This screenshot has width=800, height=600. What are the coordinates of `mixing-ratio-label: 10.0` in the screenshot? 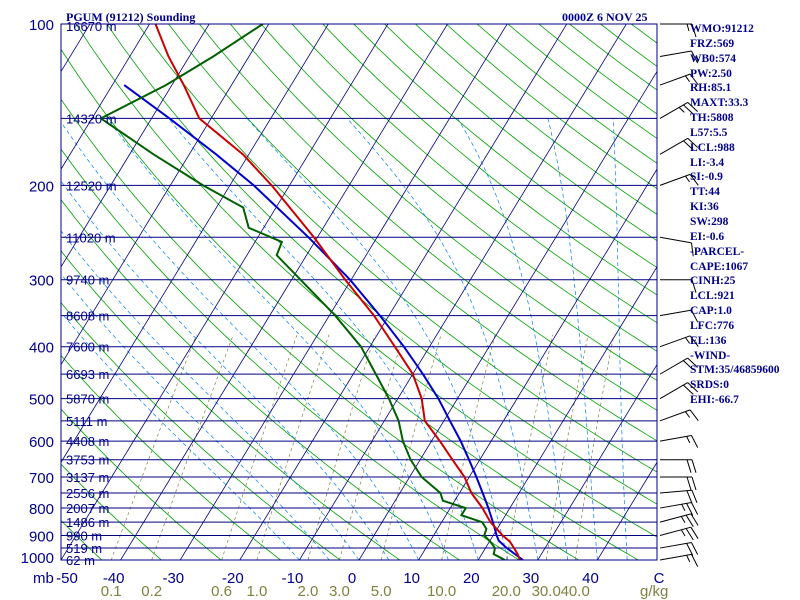 It's located at (441, 591).